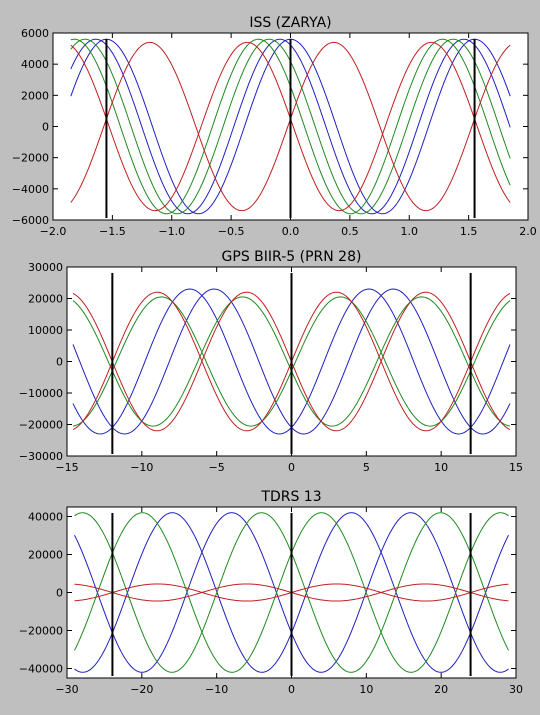 Image resolution: width=540 pixels, height=715 pixels. Describe the element at coordinates (35, 64) in the screenshot. I see `y-tick-label: 4000` at that location.